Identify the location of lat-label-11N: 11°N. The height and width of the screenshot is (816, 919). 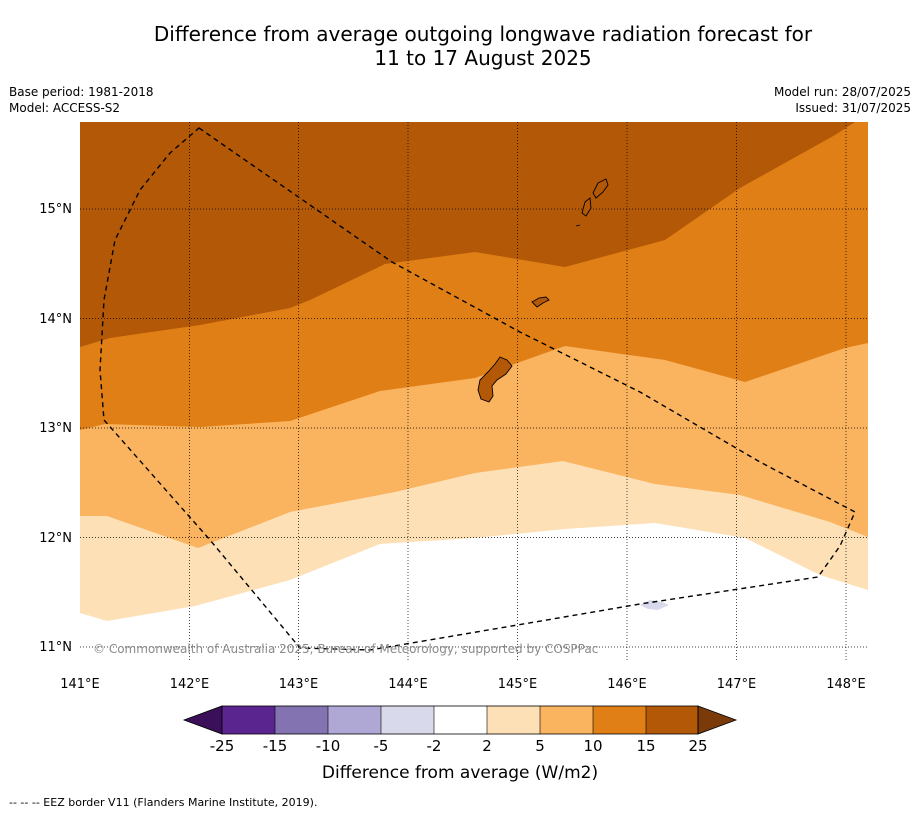
(55, 647).